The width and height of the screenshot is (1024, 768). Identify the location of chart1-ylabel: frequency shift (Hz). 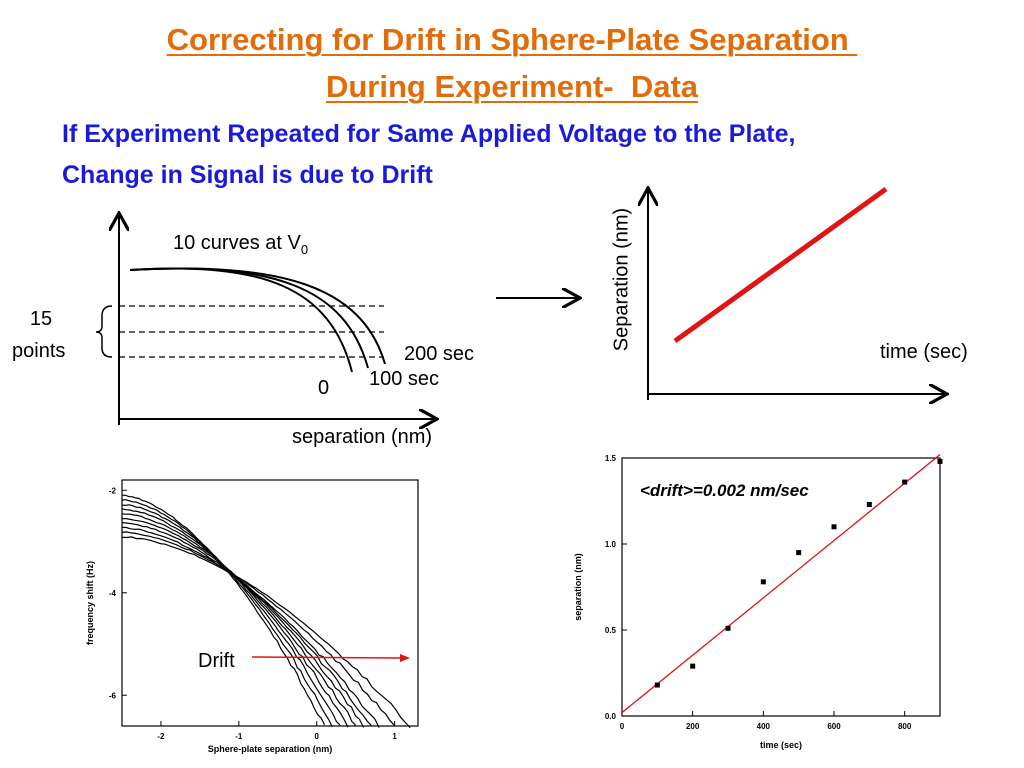
(90, 603).